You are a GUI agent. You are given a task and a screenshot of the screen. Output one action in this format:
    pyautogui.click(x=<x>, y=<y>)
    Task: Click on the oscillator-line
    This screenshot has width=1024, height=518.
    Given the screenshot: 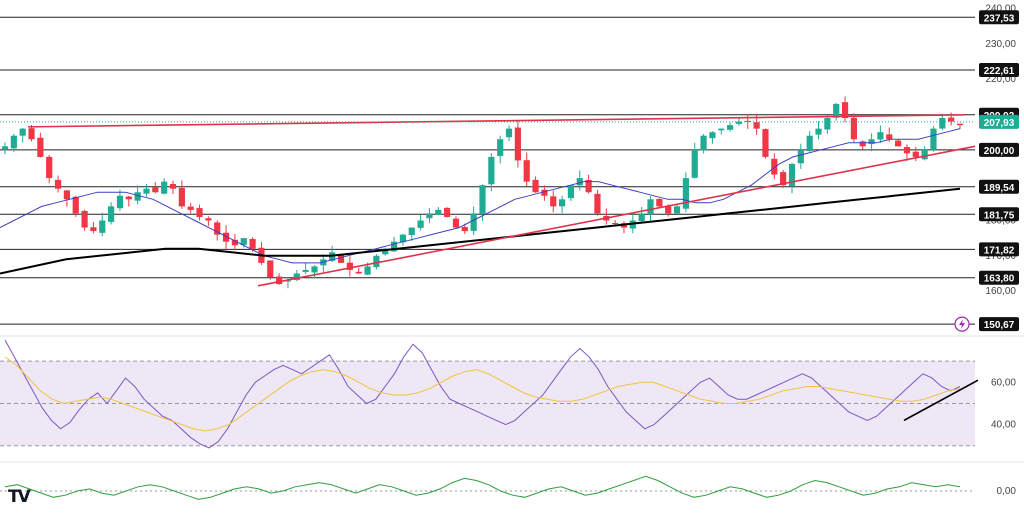 What is the action you would take?
    pyautogui.click(x=482, y=487)
    